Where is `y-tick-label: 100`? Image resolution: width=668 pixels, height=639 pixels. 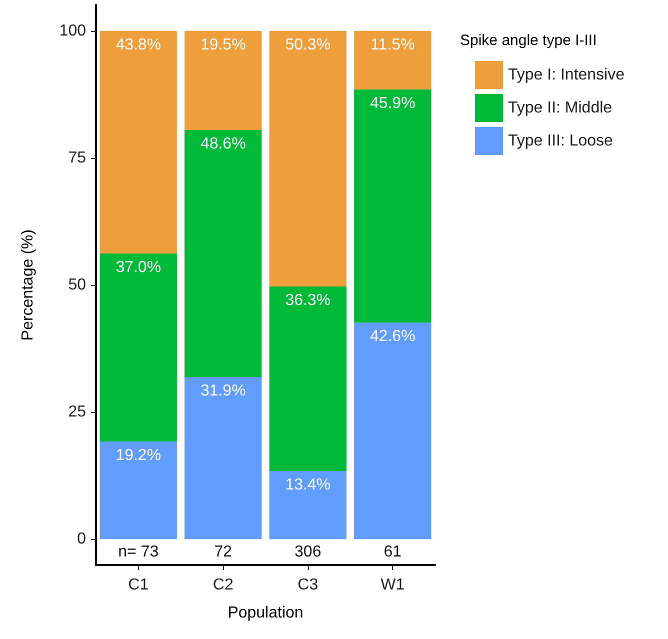 y-tick-label: 100 is located at coordinates (72, 31).